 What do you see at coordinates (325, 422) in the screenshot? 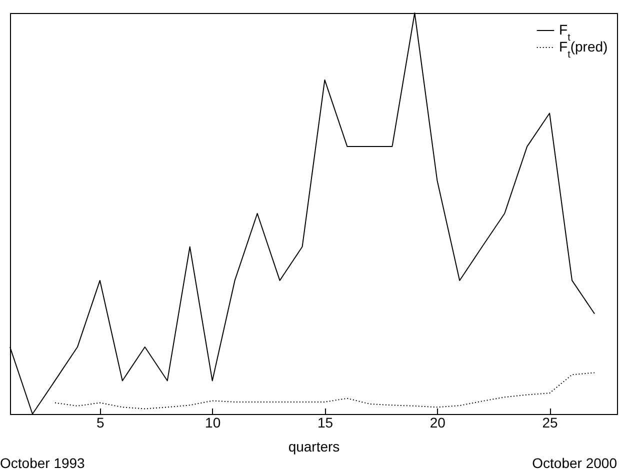
I see `x-tick-label: 15` at bounding box center [325, 422].